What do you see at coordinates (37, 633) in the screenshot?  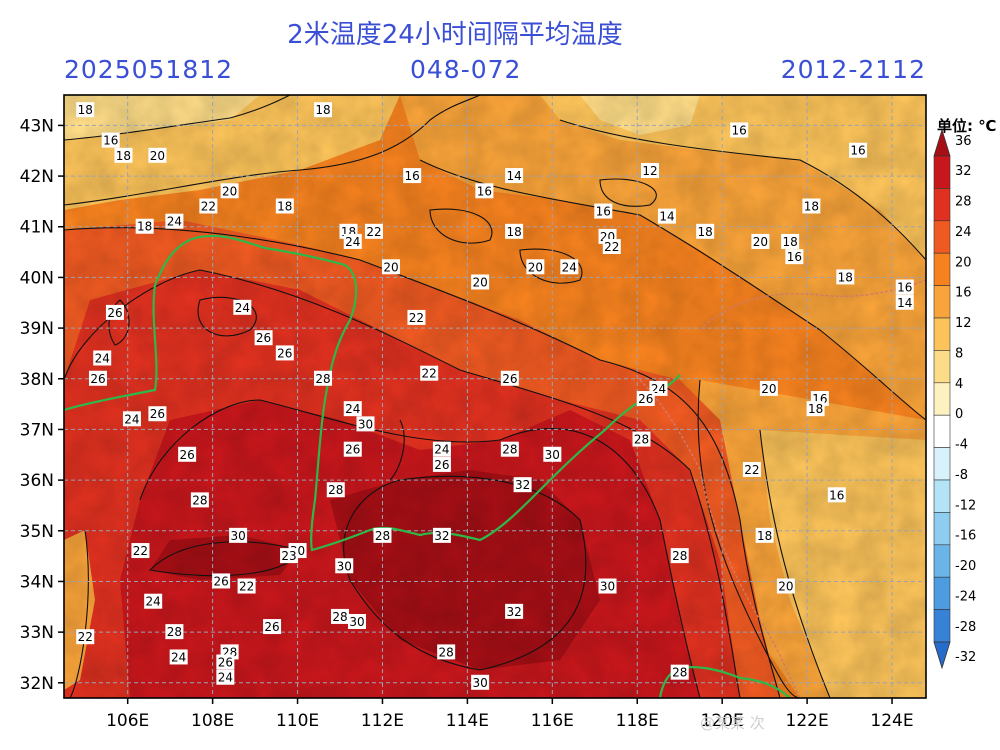 I see `lat-tick-label: 33N` at bounding box center [37, 633].